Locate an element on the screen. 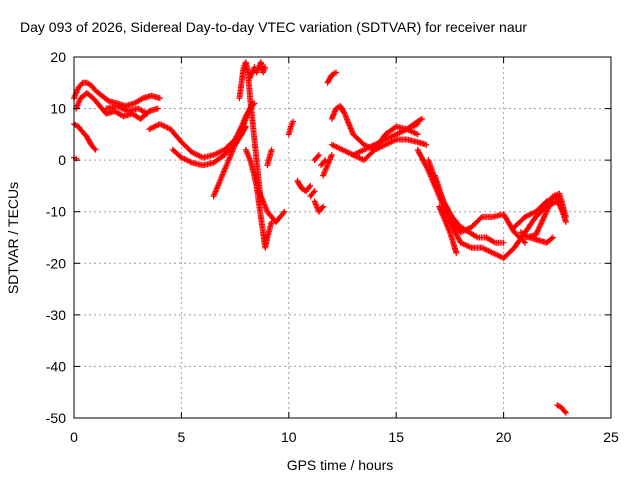  series-s16 is located at coordinates (312, 194).